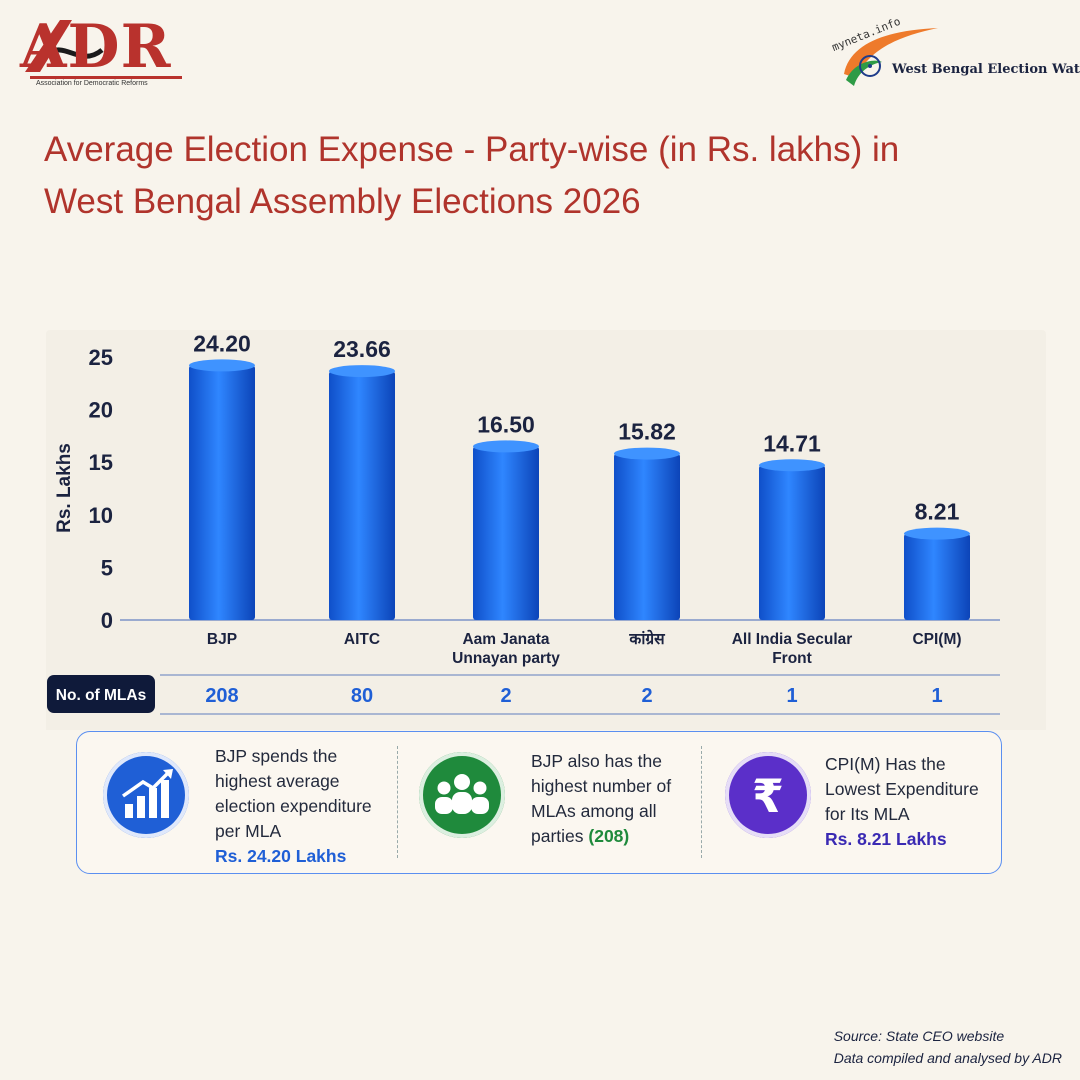 The width and height of the screenshot is (1080, 1080). I want to click on adr-logo-text: ADR, so click(96, 47).